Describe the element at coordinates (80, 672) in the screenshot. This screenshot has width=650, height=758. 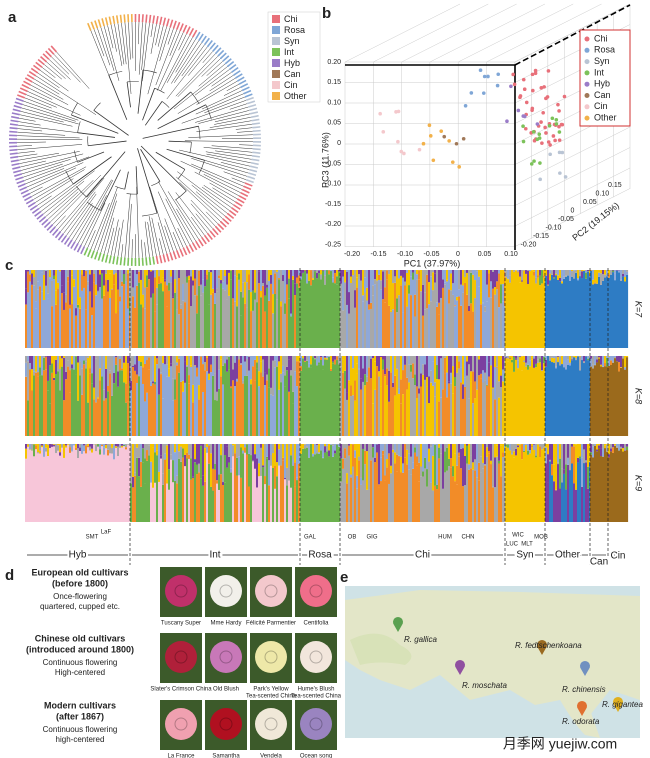
I see `group-trait: High-centered` at that location.